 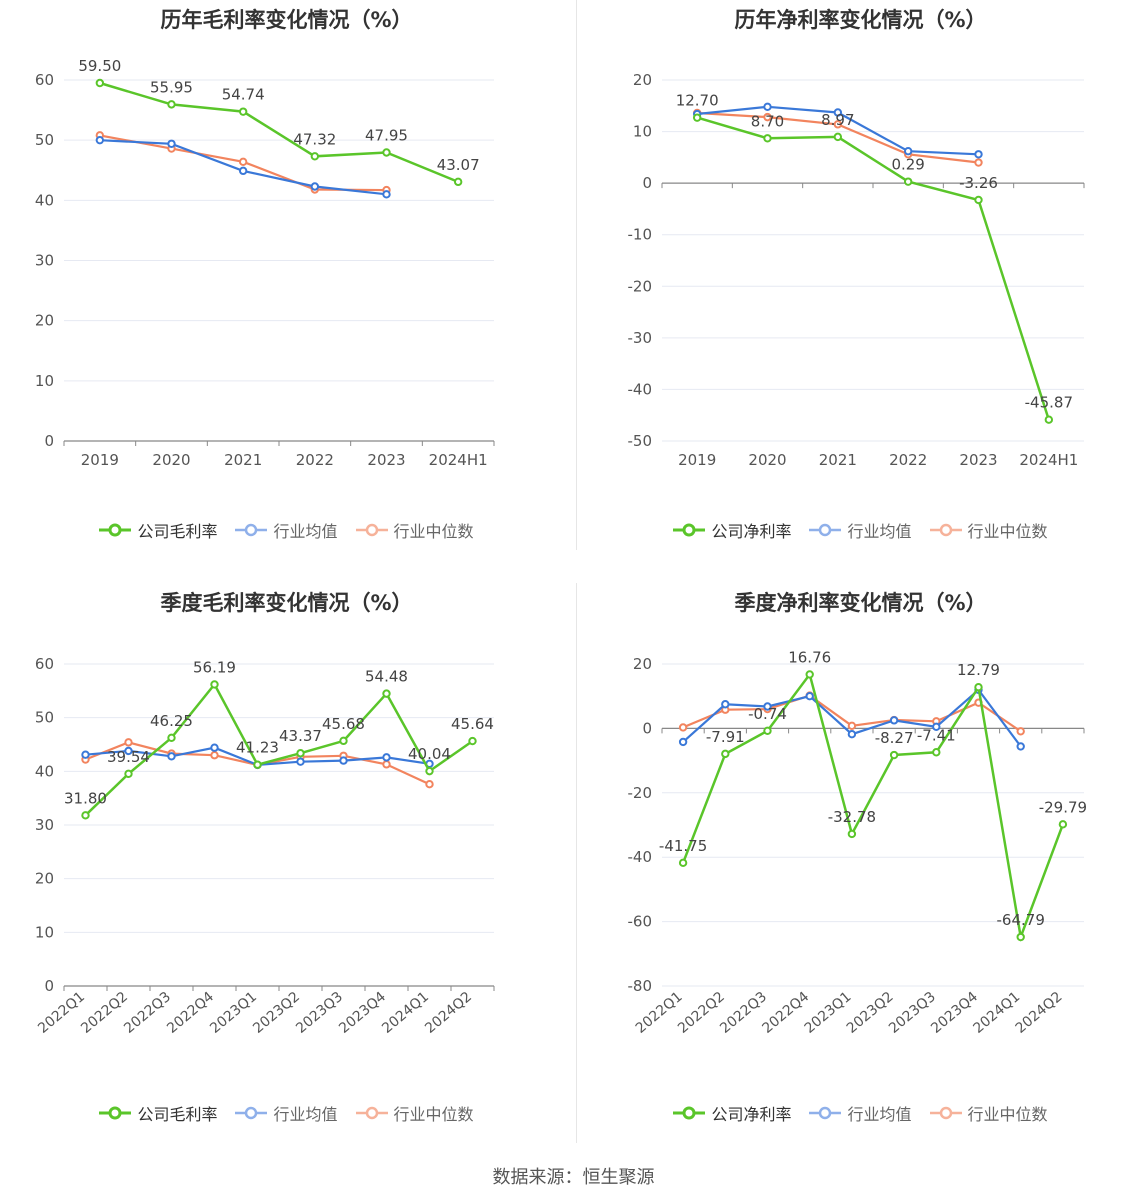 I want to click on x-tick-label: 2023Q2, so click(x=870, y=1013).